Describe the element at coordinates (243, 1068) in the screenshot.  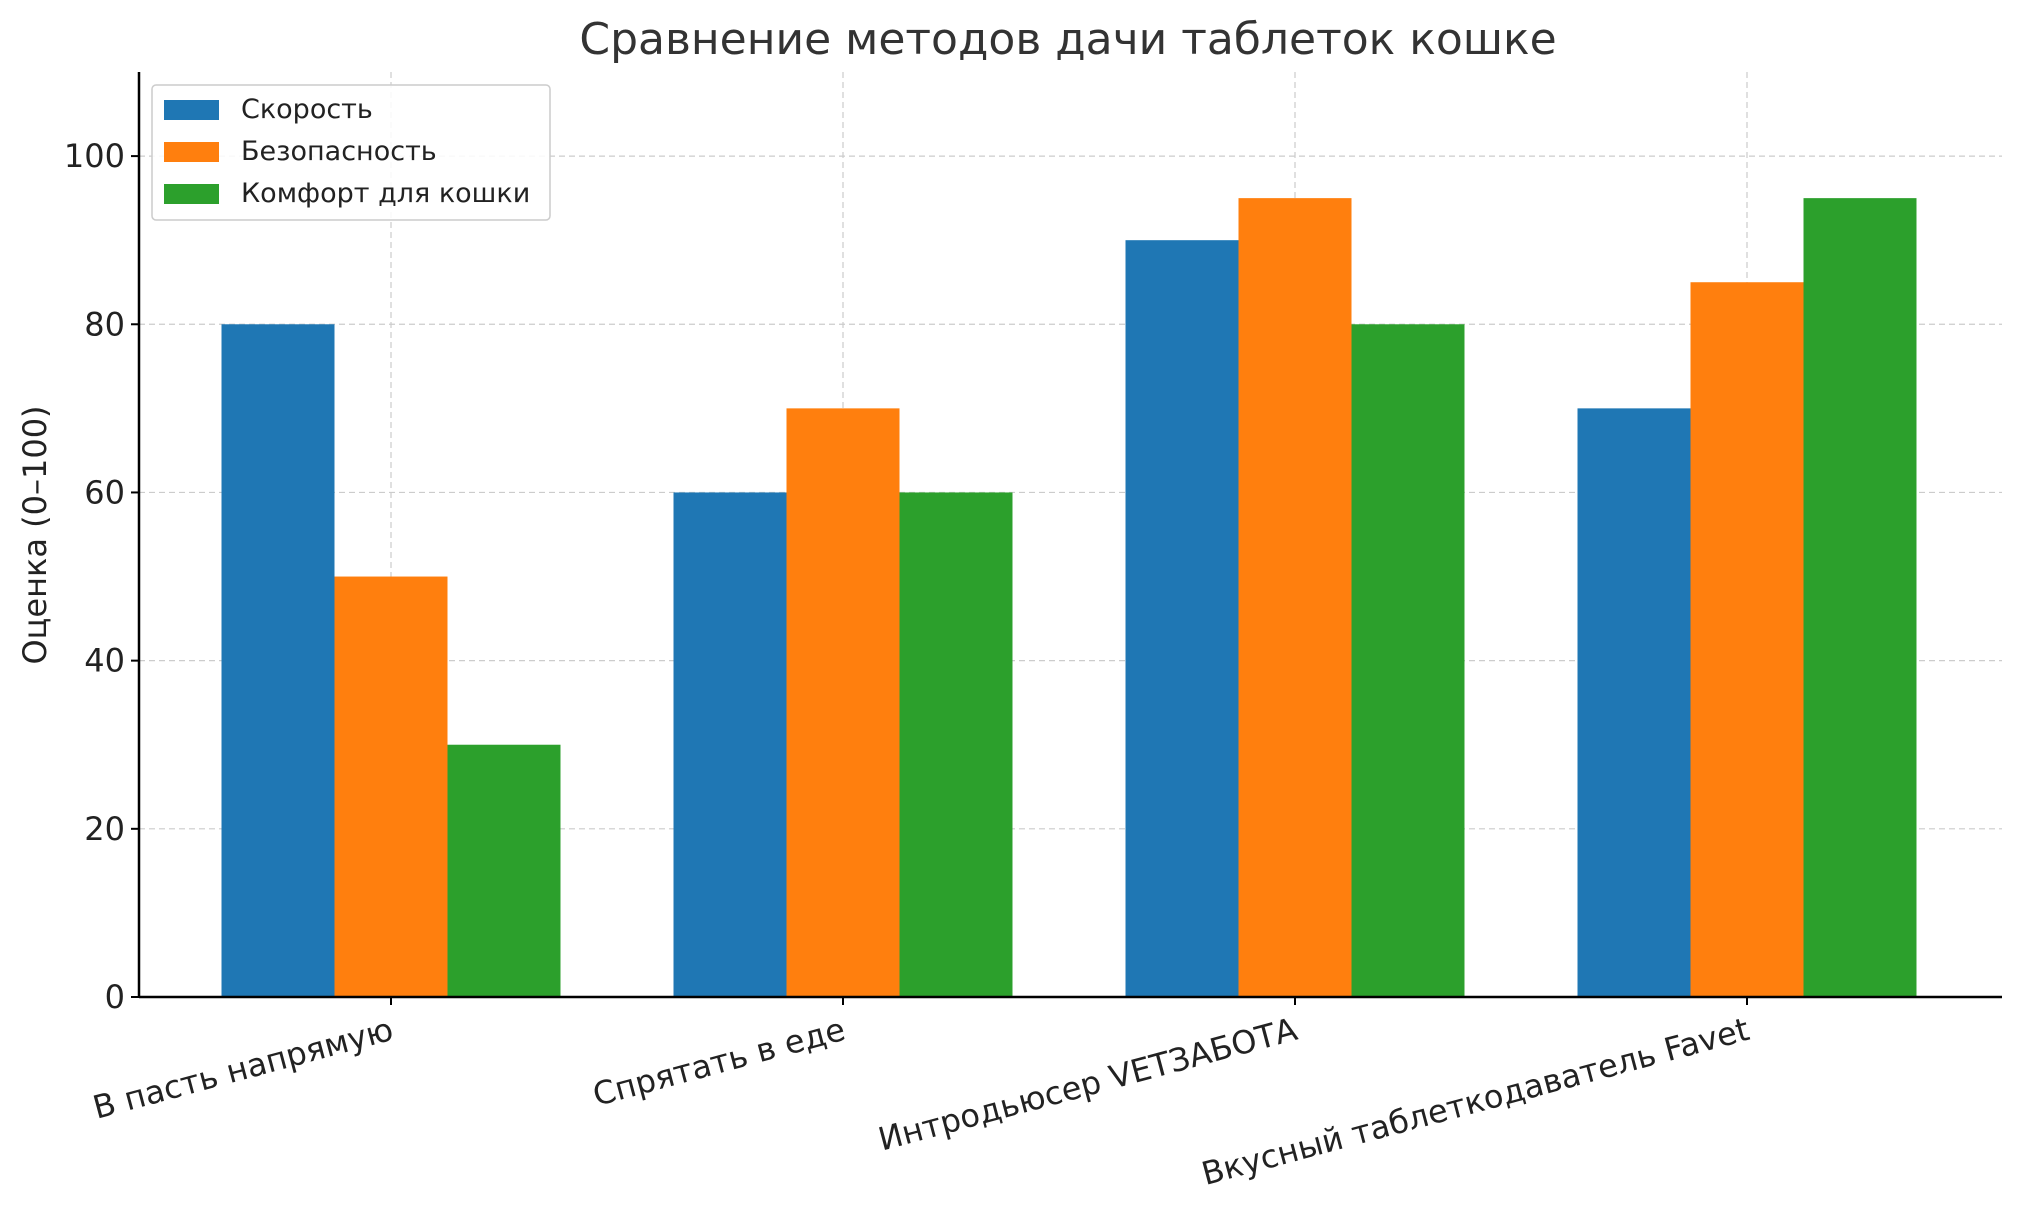
I see `x-tick-label: В пасть напрямую` at that location.